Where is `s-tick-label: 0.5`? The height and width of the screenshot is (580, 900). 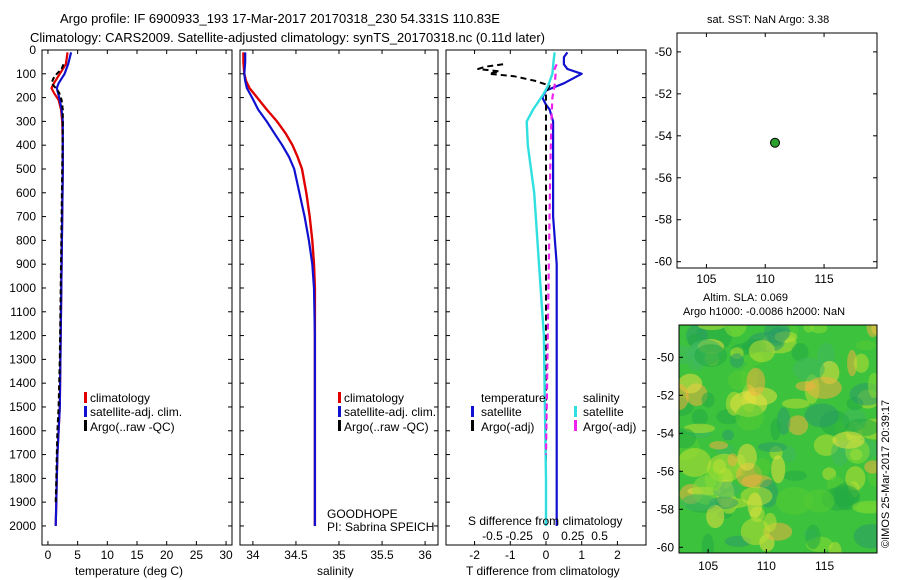
s-tick-label: 0.5 is located at coordinates (599, 536).